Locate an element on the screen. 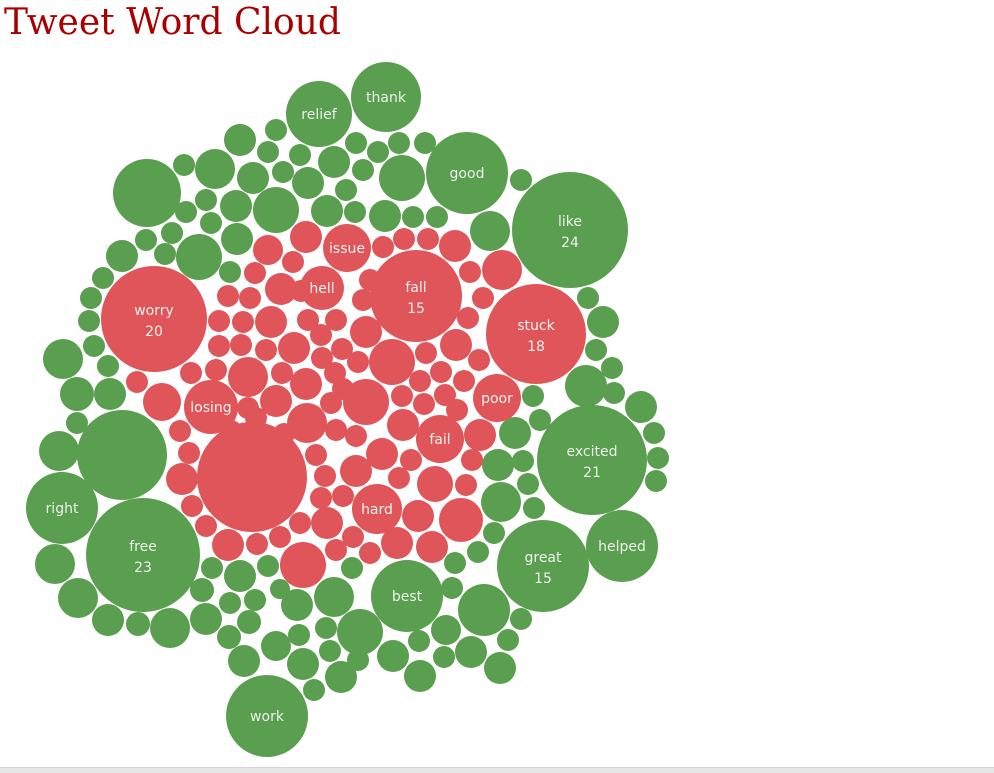 The width and height of the screenshot is (994, 773). word-bubble-fall is located at coordinates (416, 296).